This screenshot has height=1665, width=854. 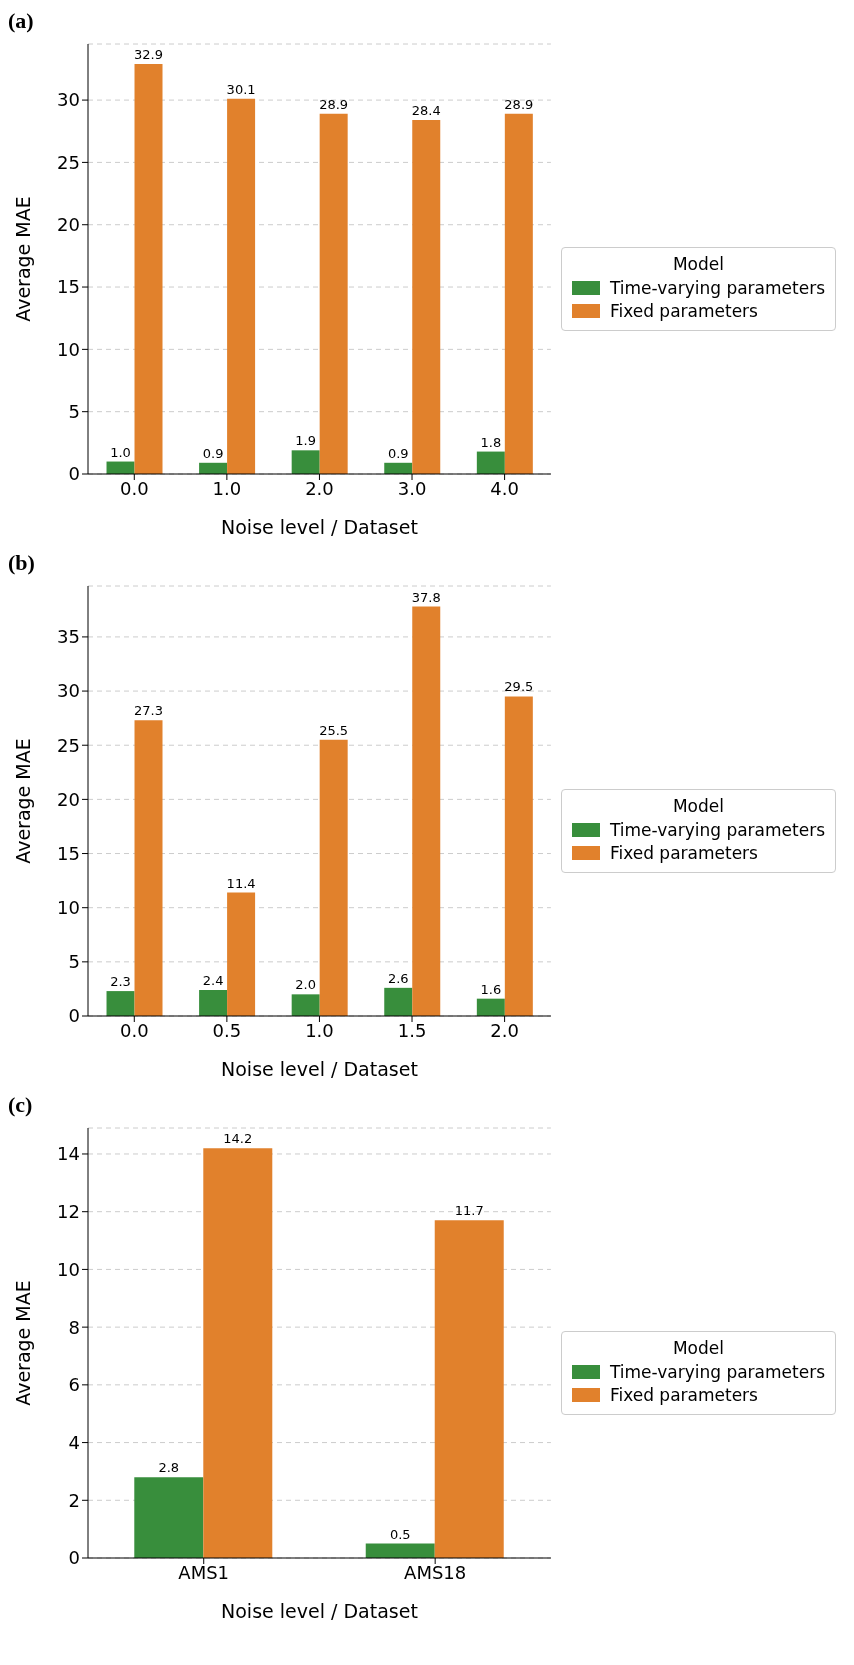 What do you see at coordinates (21, 1105) in the screenshot?
I see `chart-title: (c)` at bounding box center [21, 1105].